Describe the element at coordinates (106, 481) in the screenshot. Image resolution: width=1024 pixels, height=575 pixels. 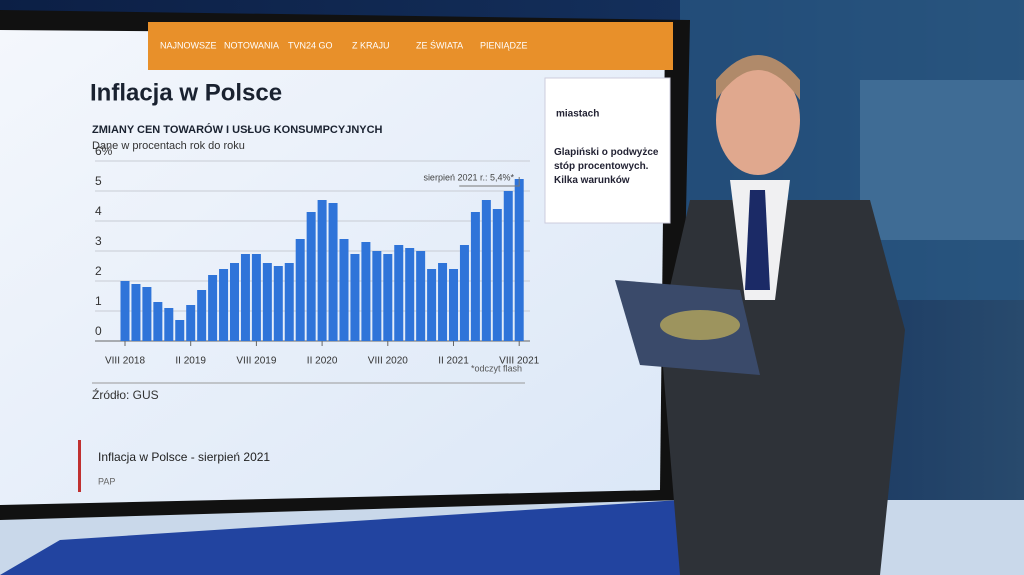
I see `caption-source: PAP` at that location.